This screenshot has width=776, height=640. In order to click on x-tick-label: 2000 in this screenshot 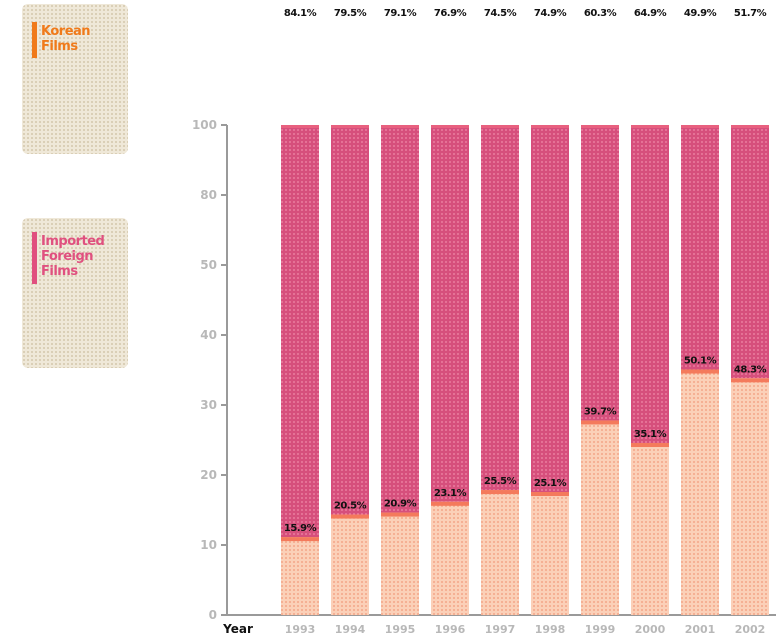, I will do `click(650, 629)`.